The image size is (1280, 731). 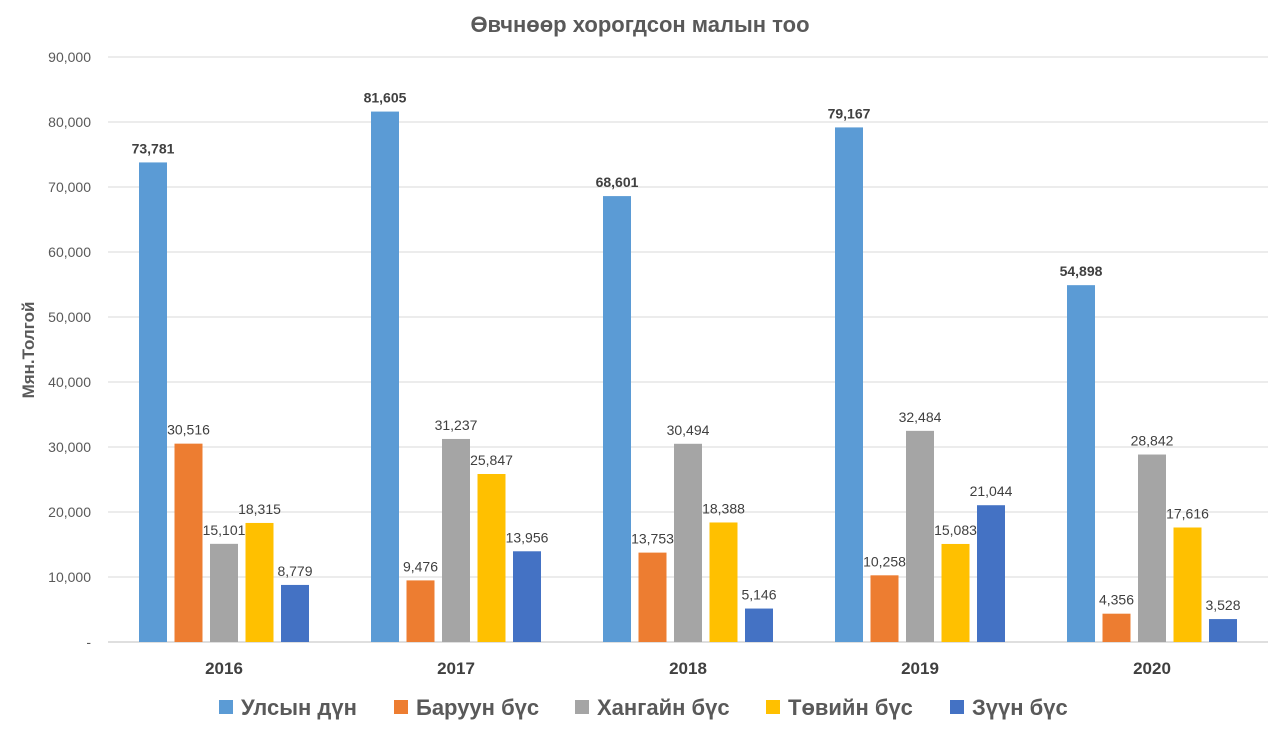 I want to click on data-label: 81,605, so click(x=385, y=98).